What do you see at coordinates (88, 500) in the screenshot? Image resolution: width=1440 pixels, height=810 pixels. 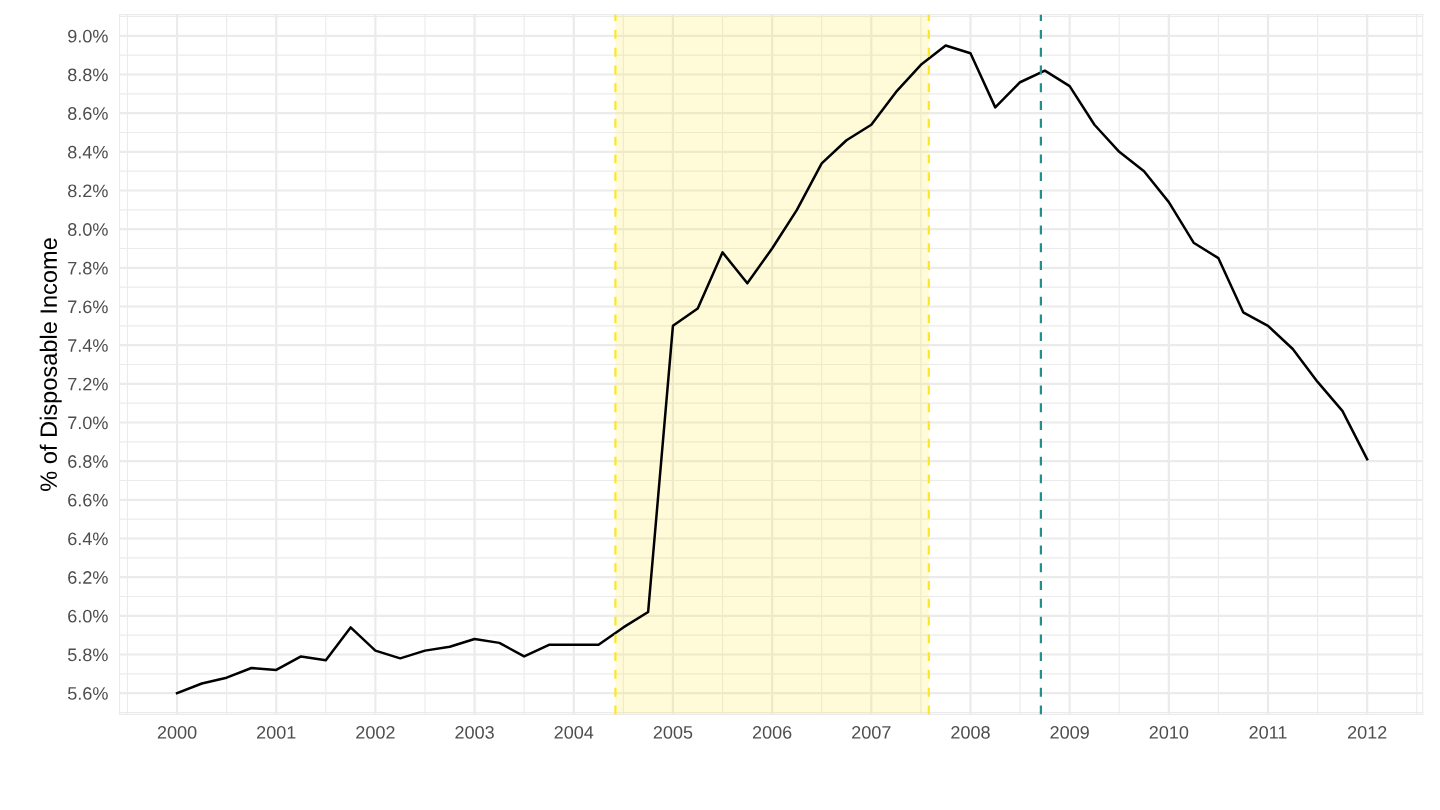 I see `y-tick-label: 6.6%` at bounding box center [88, 500].